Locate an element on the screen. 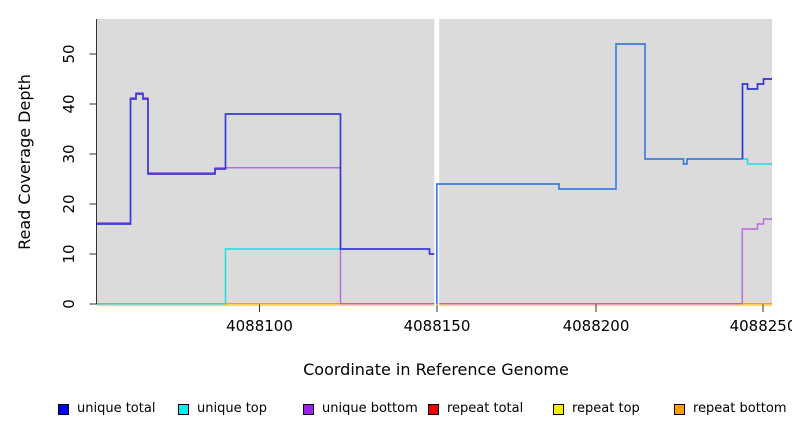 This screenshot has width=792, height=432. legend-item-unique-top: unique top is located at coordinates (222, 409).